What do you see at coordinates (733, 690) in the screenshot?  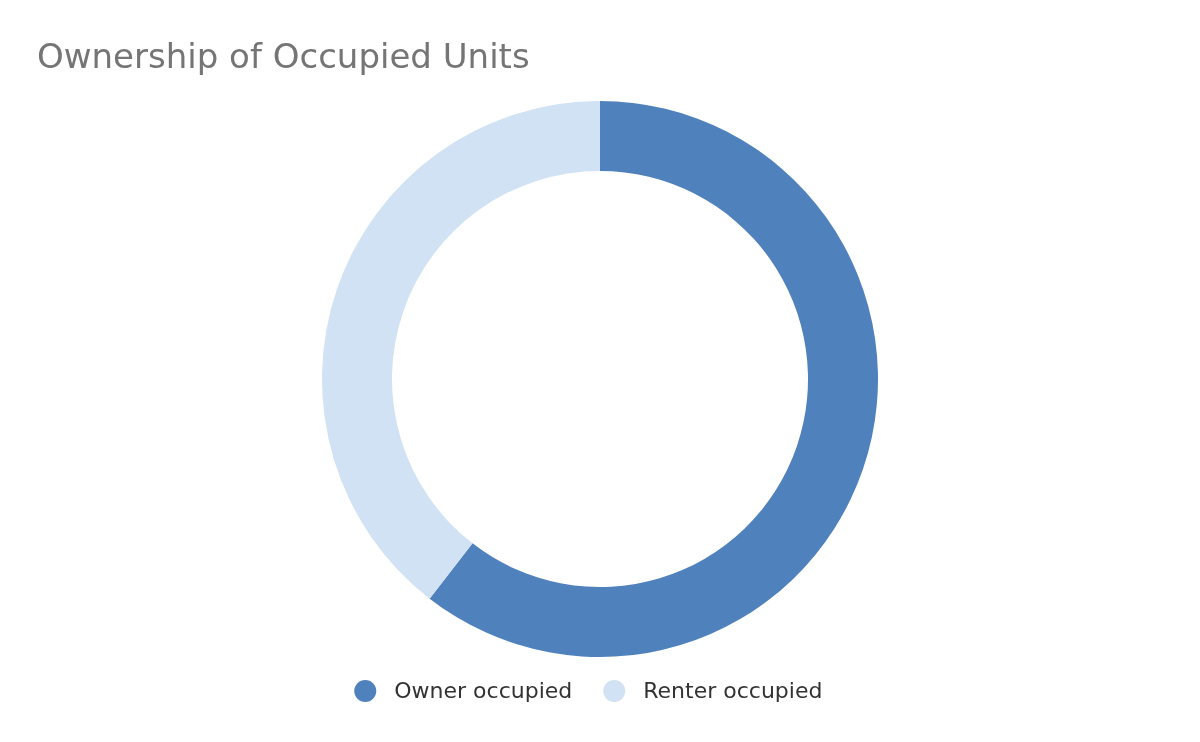 I see `legend-label: Renter occupied` at bounding box center [733, 690].